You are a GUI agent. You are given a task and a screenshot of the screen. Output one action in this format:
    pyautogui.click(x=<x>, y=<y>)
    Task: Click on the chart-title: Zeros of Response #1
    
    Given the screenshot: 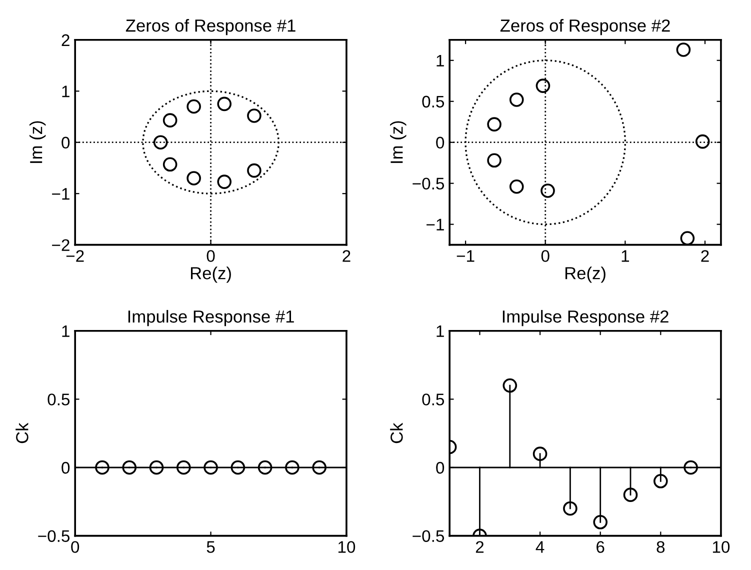 What is the action you would take?
    pyautogui.click(x=211, y=27)
    